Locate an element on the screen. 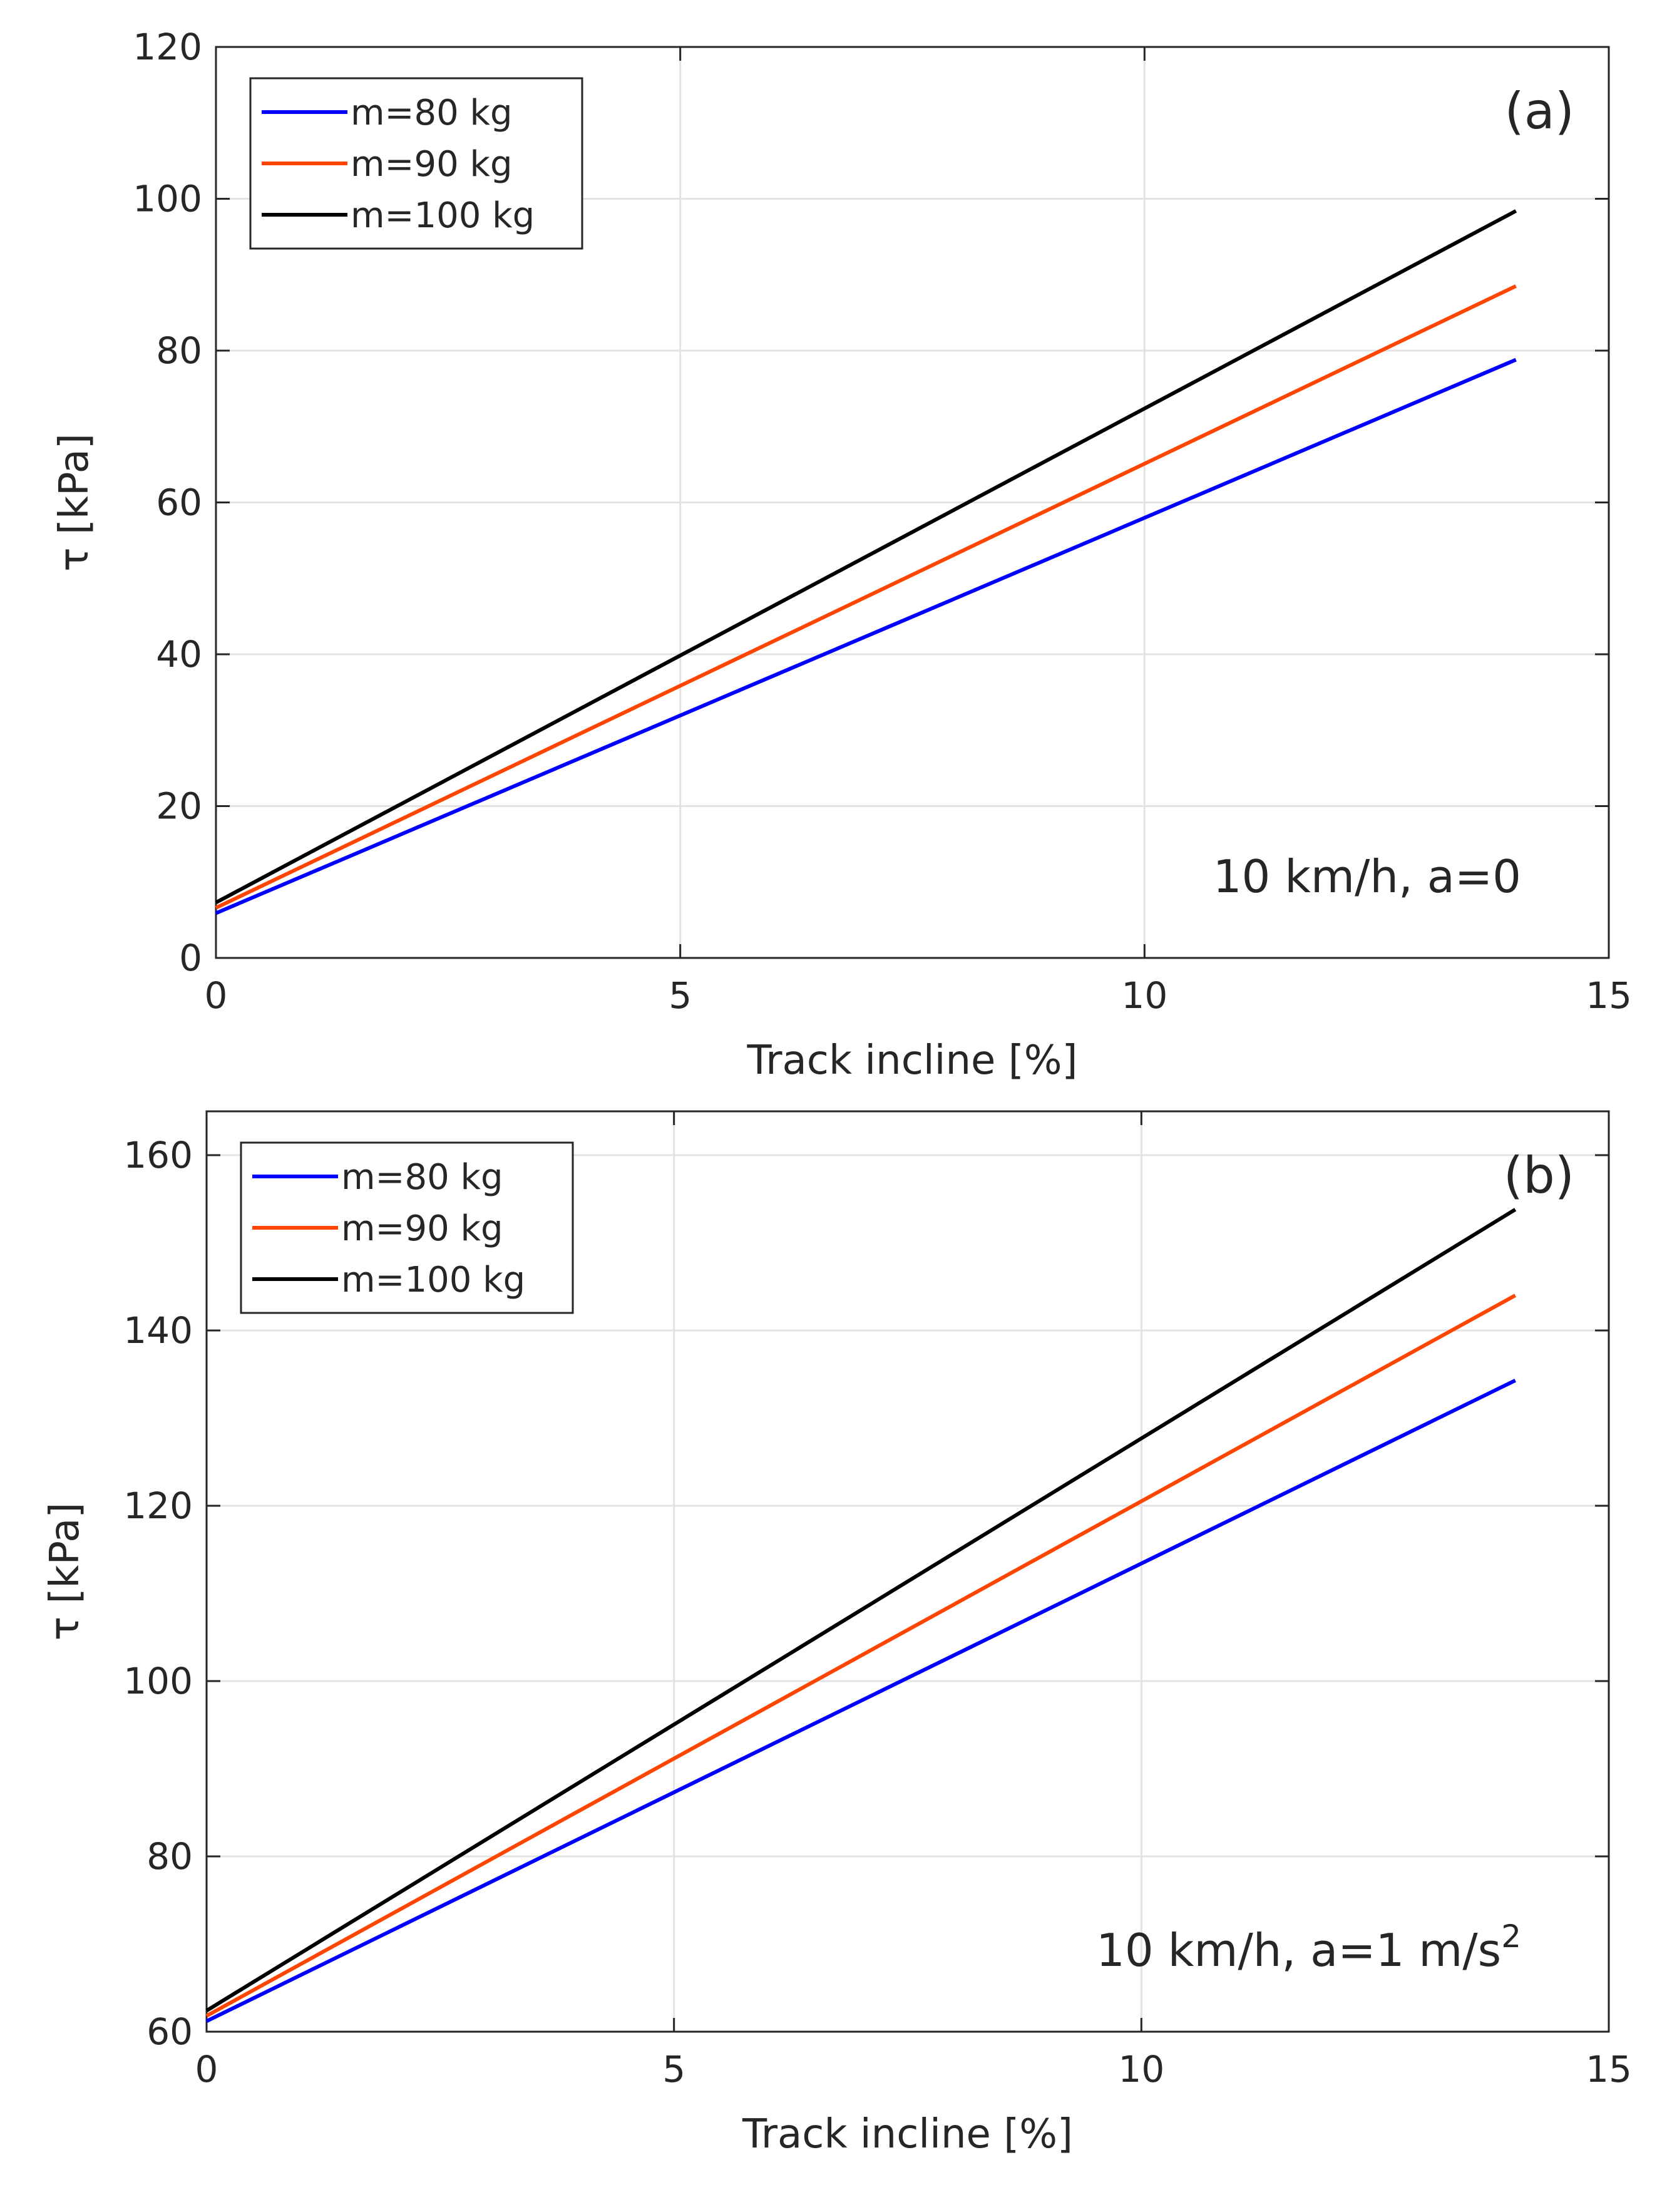 This screenshot has width=1667, height=2212. y-tick-label: 0 is located at coordinates (190, 958).